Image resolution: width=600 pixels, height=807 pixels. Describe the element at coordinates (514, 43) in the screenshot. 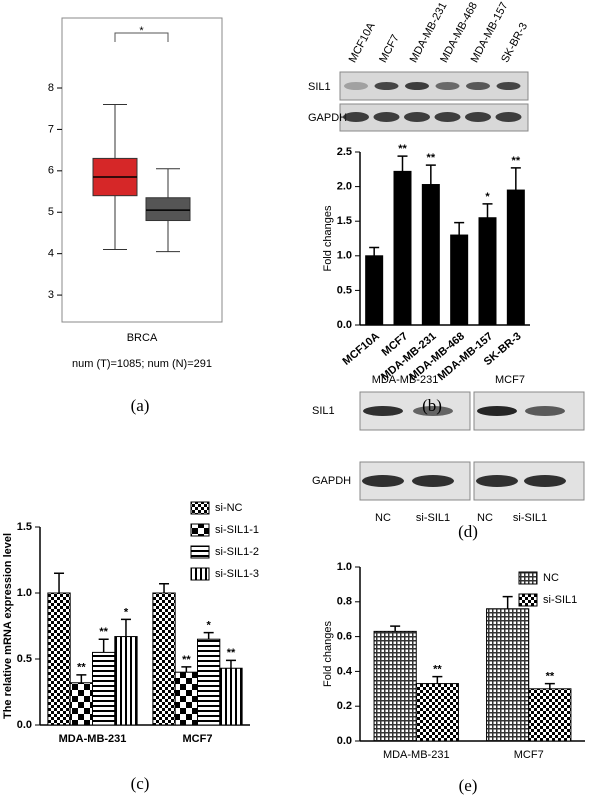

I see `blot-lane: SK-BR-3` at that location.